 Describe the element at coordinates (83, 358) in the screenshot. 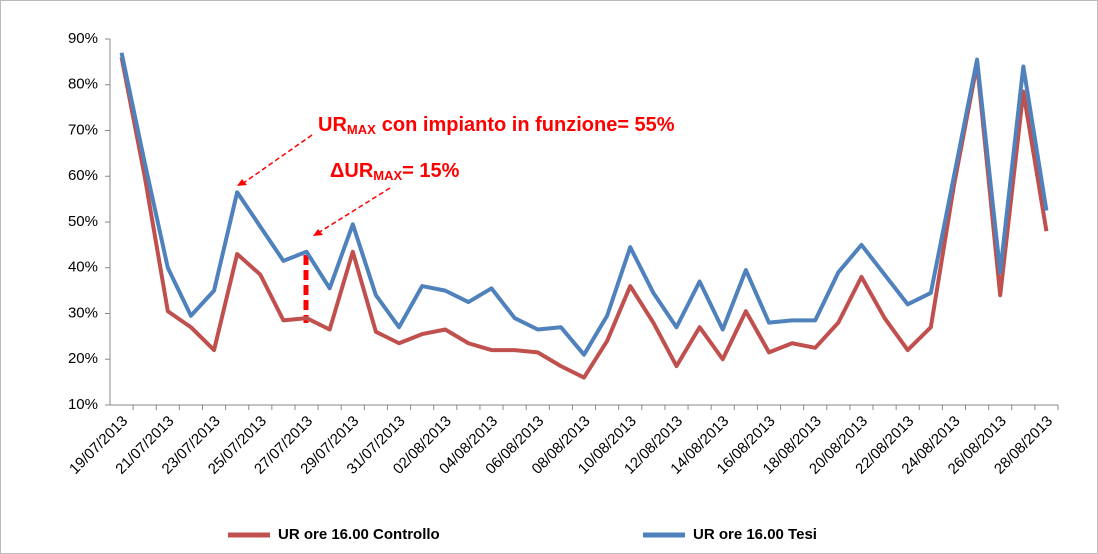

I see `y-tick-label: 20%` at that location.